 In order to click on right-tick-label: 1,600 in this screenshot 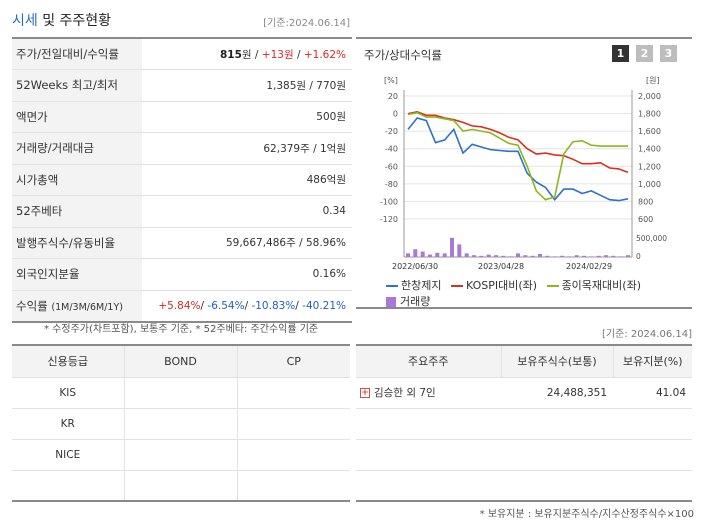, I will do `click(649, 131)`.